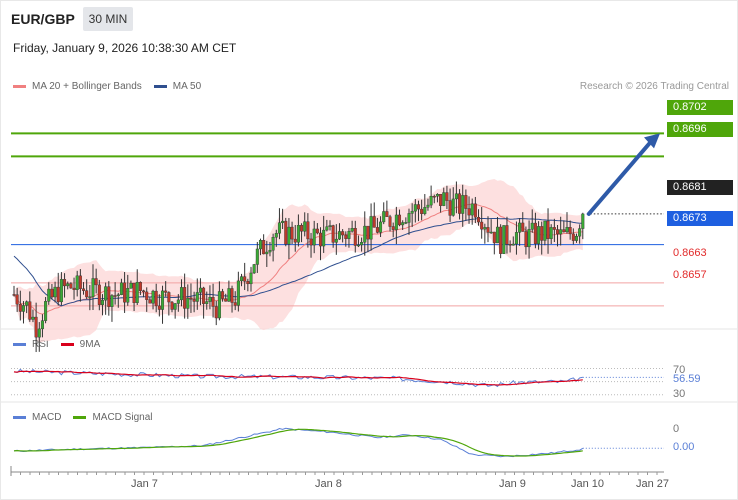 The height and width of the screenshot is (500, 738). I want to click on rsi-swatch, so click(19, 344).